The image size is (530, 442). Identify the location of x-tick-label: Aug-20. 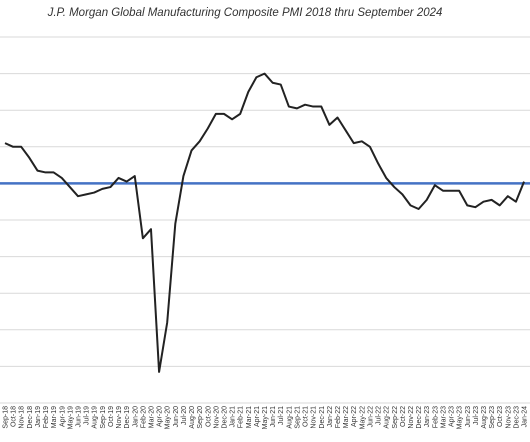
(192, 417).